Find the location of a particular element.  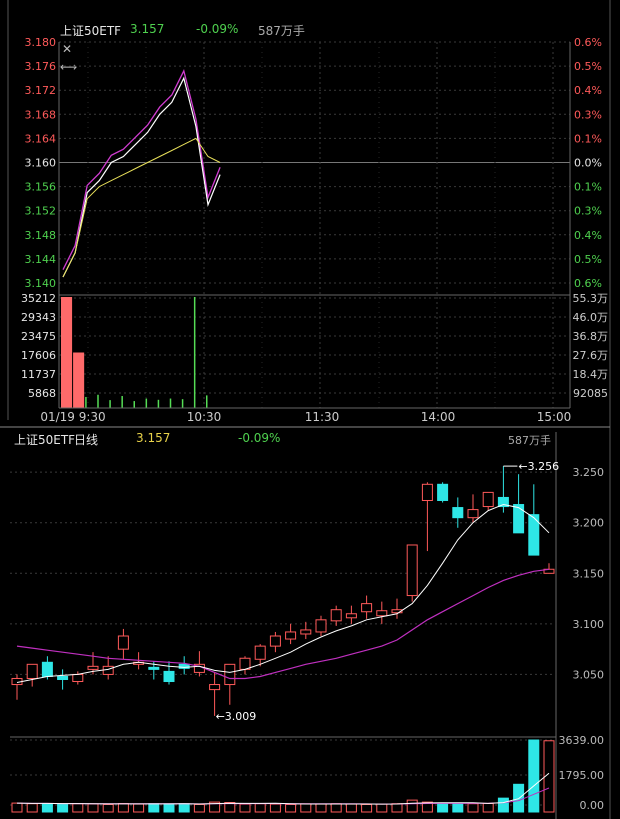

volume-ma-short is located at coordinates (283, 788).